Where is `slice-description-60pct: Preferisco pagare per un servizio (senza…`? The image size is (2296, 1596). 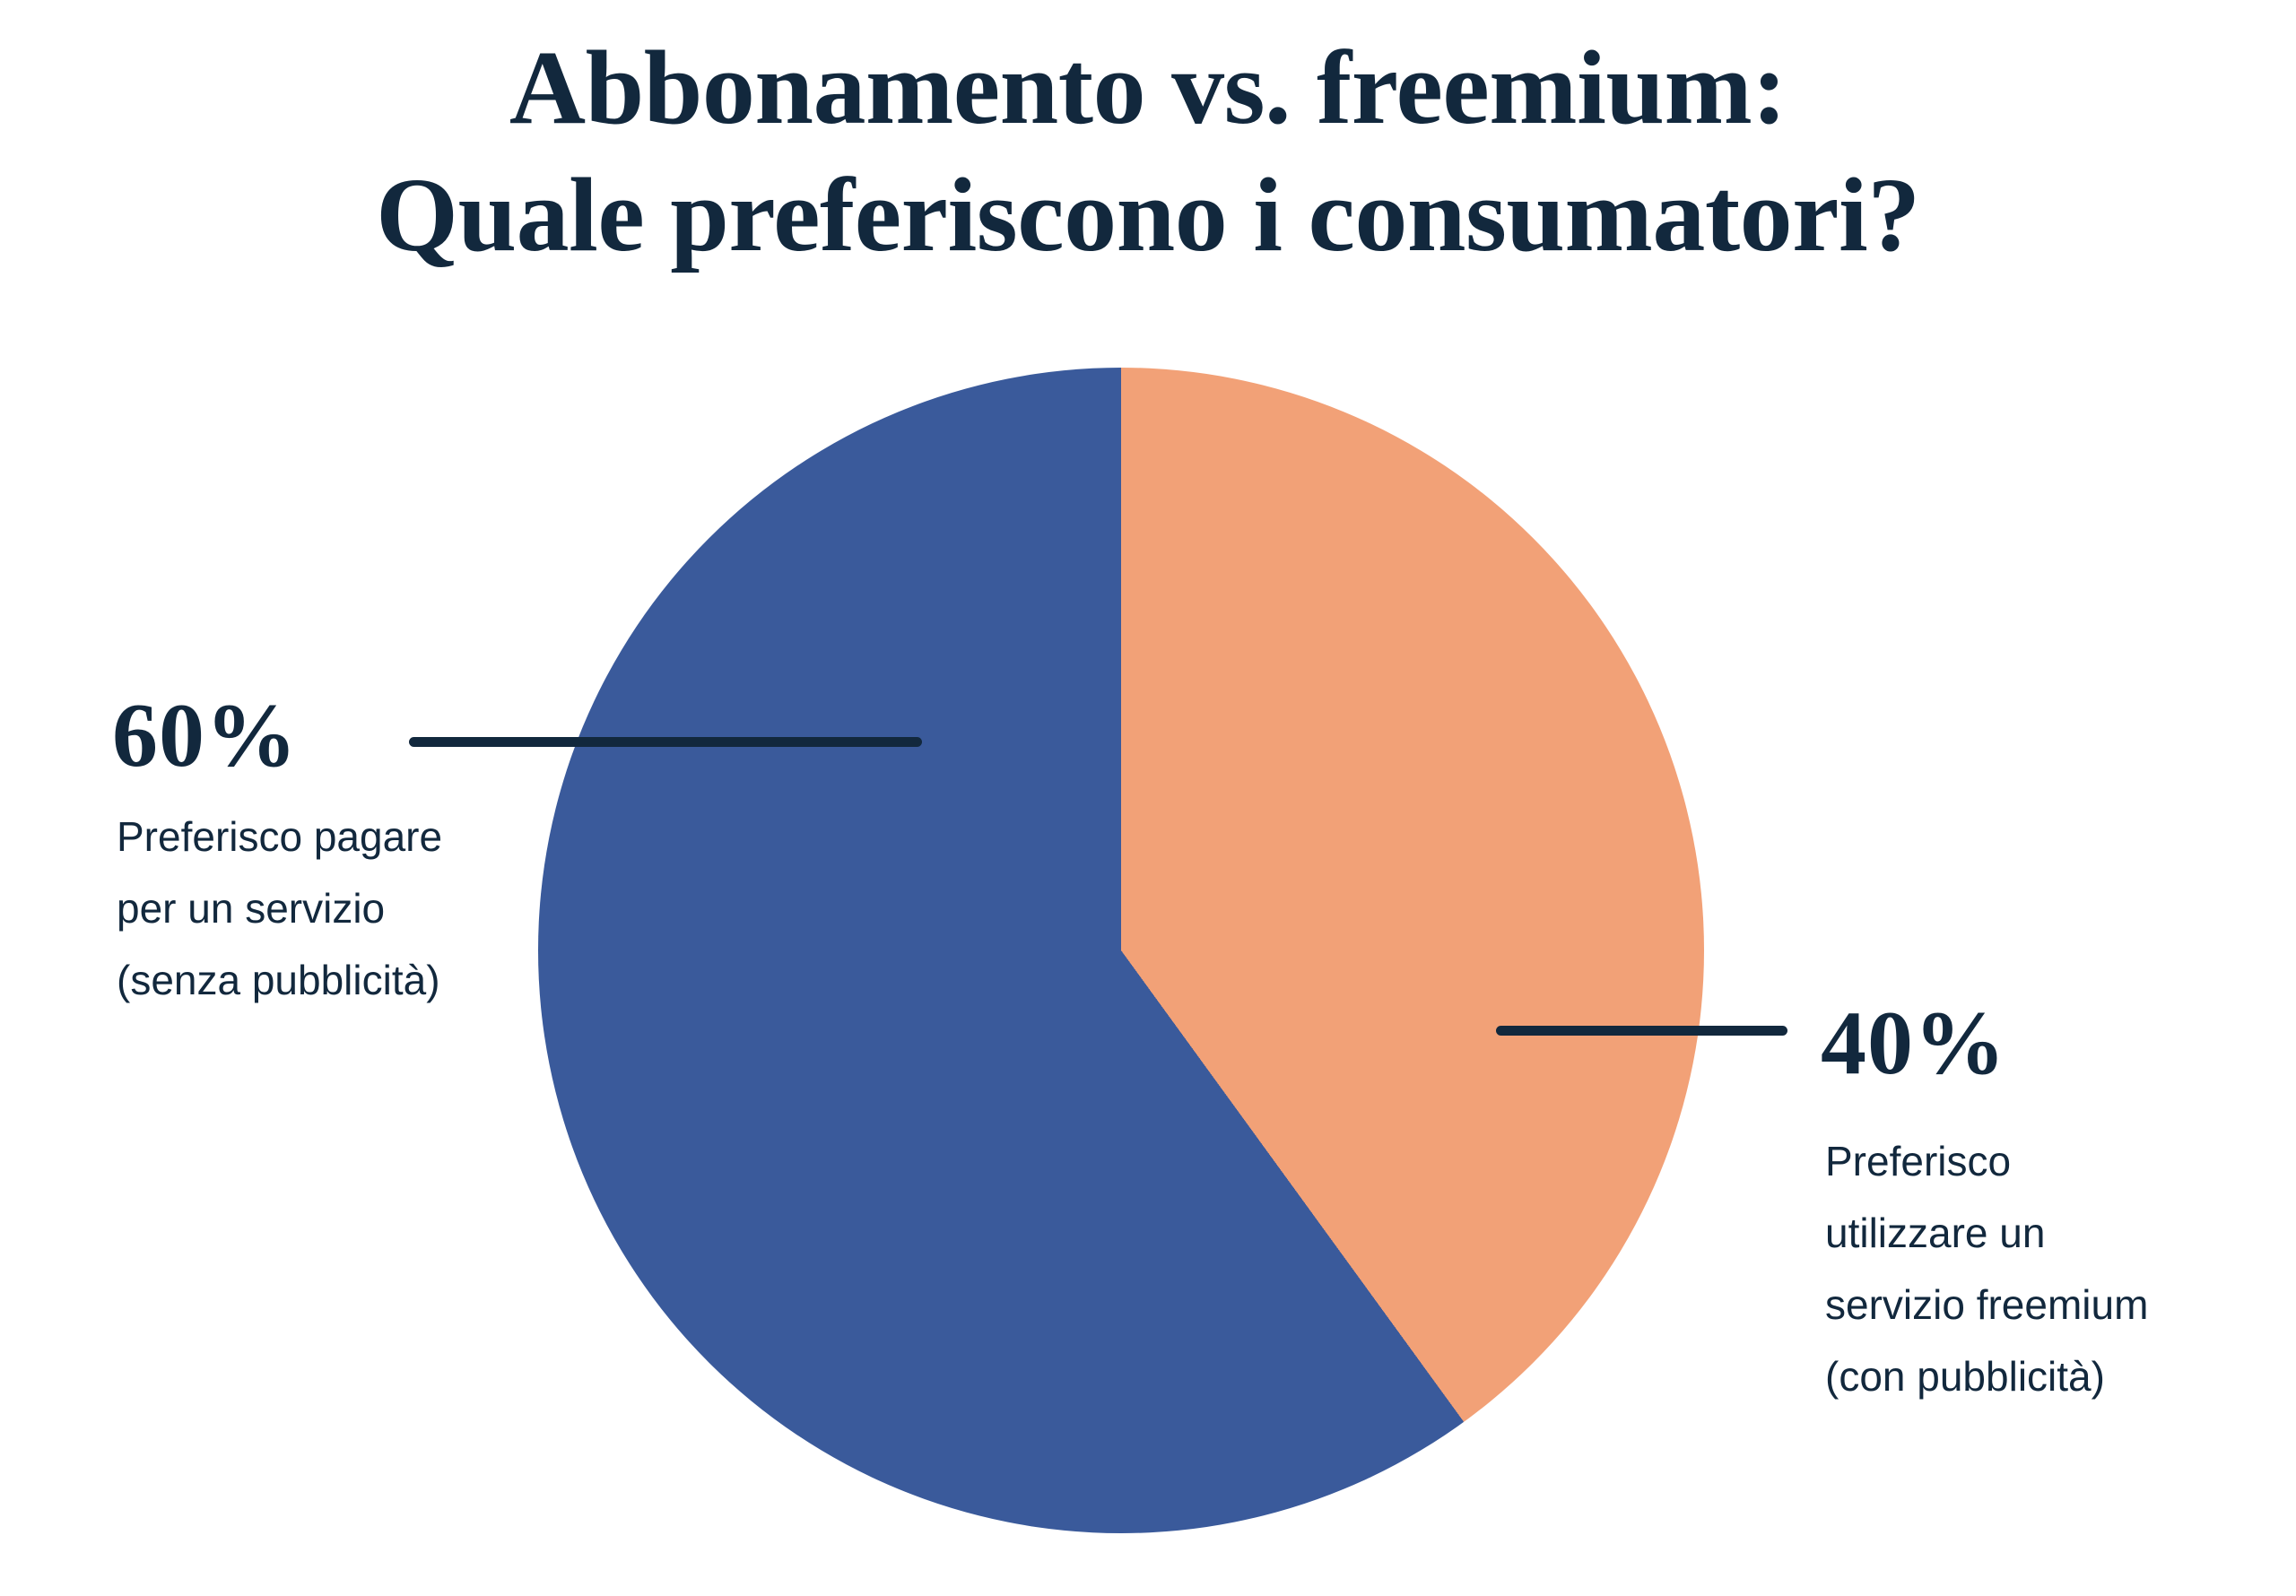 slice-description-60pct: Preferisco pagare per un servizio (senza… is located at coordinates (279, 908).